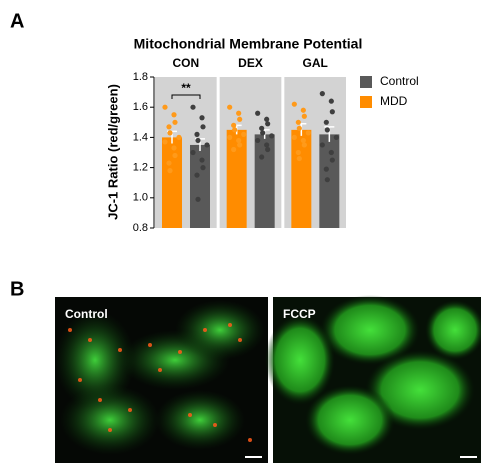 This screenshot has height=470, width=481. Describe the element at coordinates (299, 314) in the screenshot. I see `image-label: FCCP` at that location.